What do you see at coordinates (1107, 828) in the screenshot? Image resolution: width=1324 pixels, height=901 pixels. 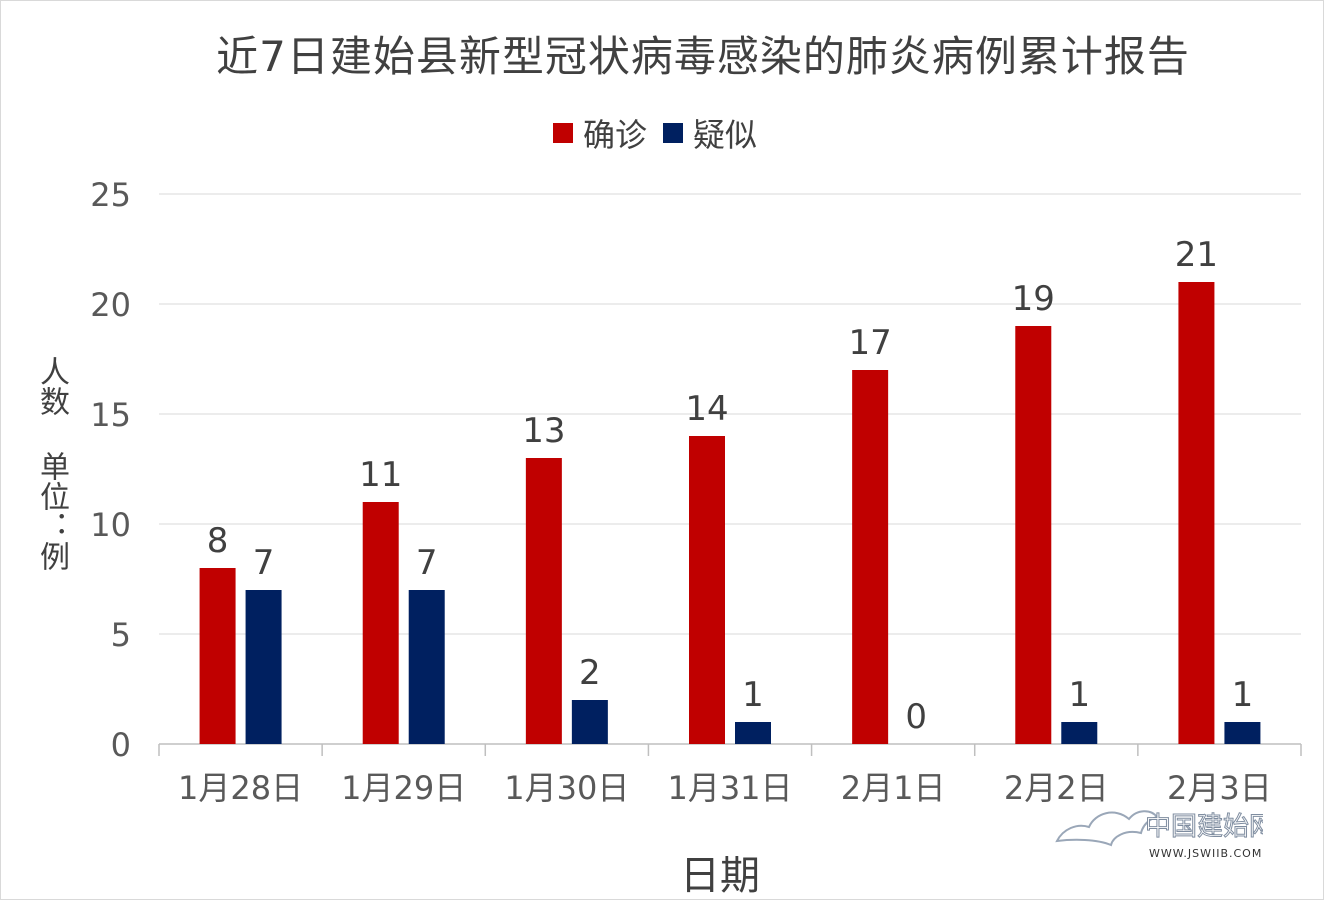 I see `watermark-cloud-icon` at bounding box center [1107, 828].